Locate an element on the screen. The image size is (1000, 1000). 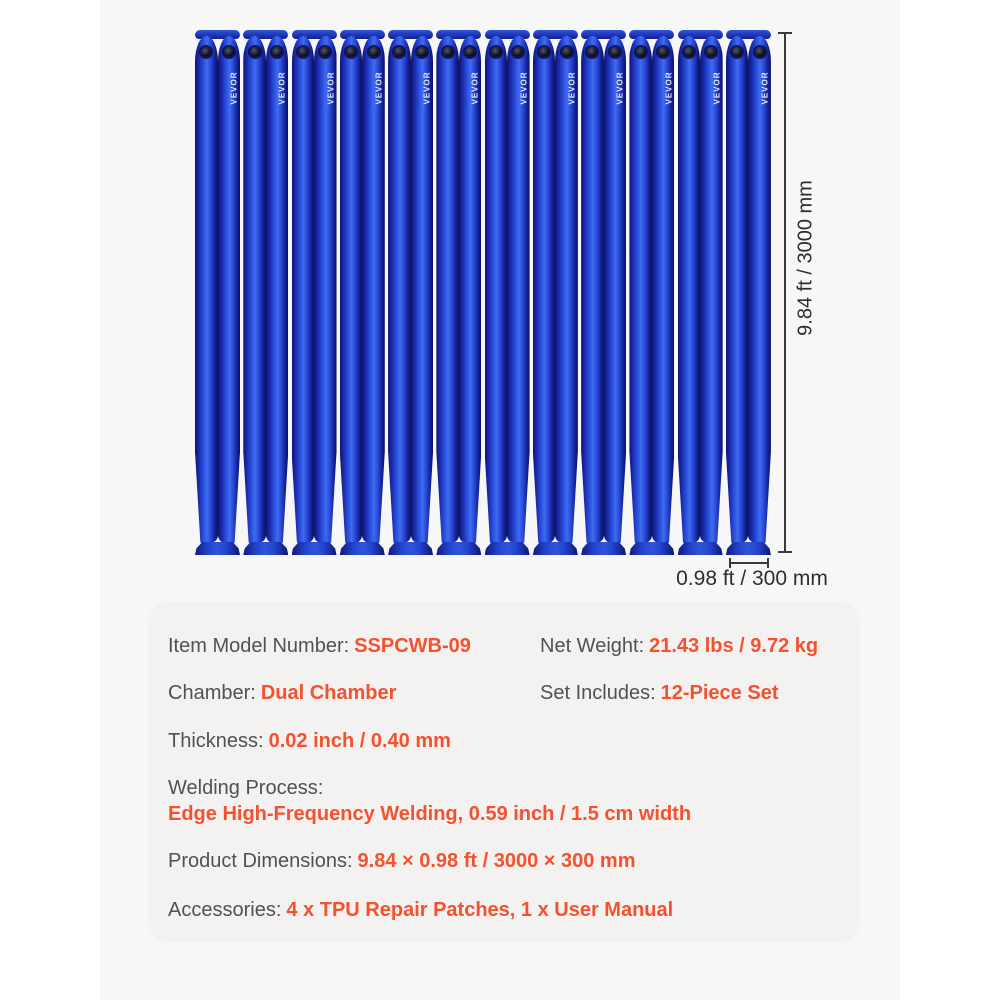
spec-label: Item Model Number: is located at coordinates (259, 646).